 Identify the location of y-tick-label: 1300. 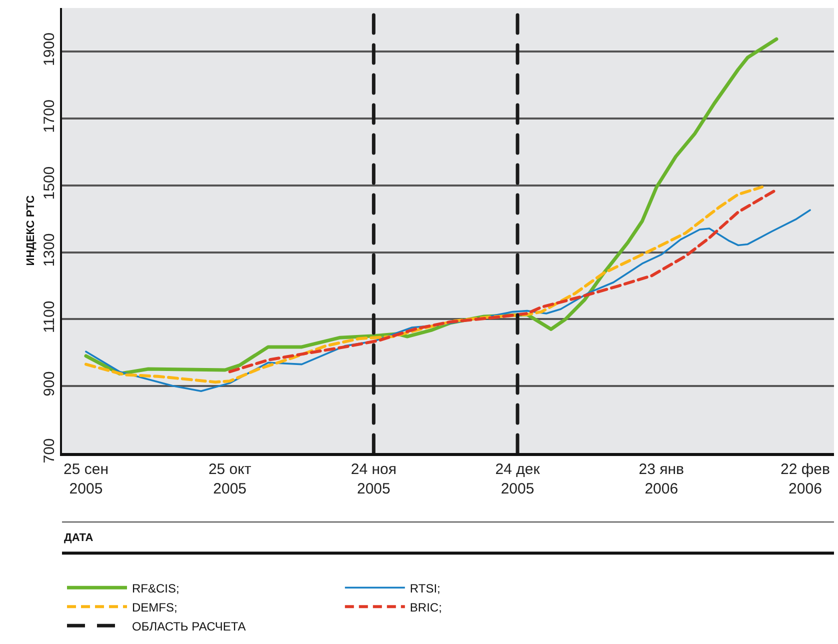
(49, 250).